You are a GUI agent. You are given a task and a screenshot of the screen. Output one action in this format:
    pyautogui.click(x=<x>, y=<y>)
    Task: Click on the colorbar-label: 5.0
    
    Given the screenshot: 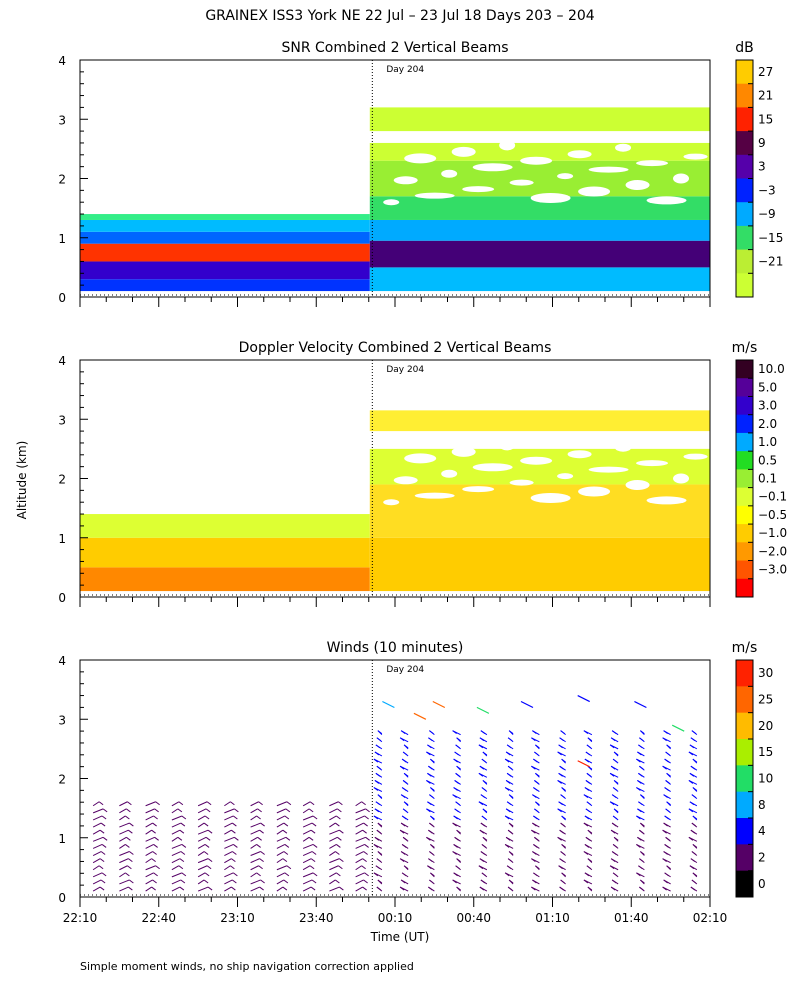 What is the action you would take?
    pyautogui.click(x=767, y=387)
    